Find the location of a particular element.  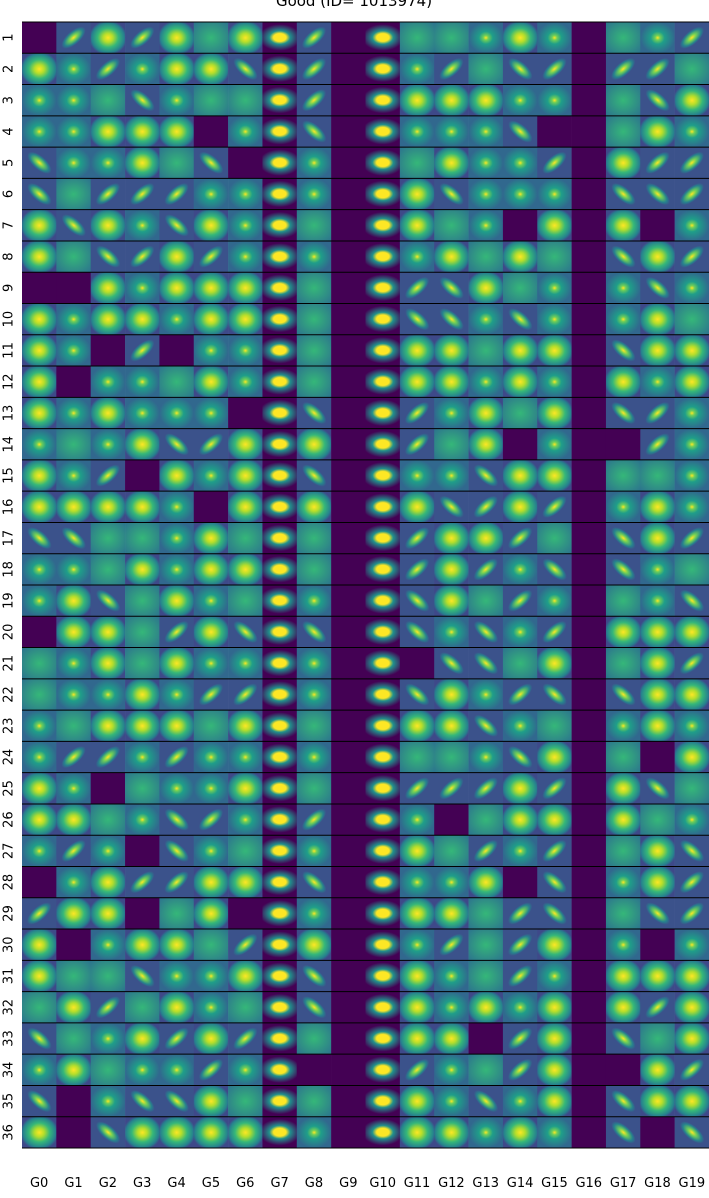

row-label: 30 is located at coordinates (9, 944).